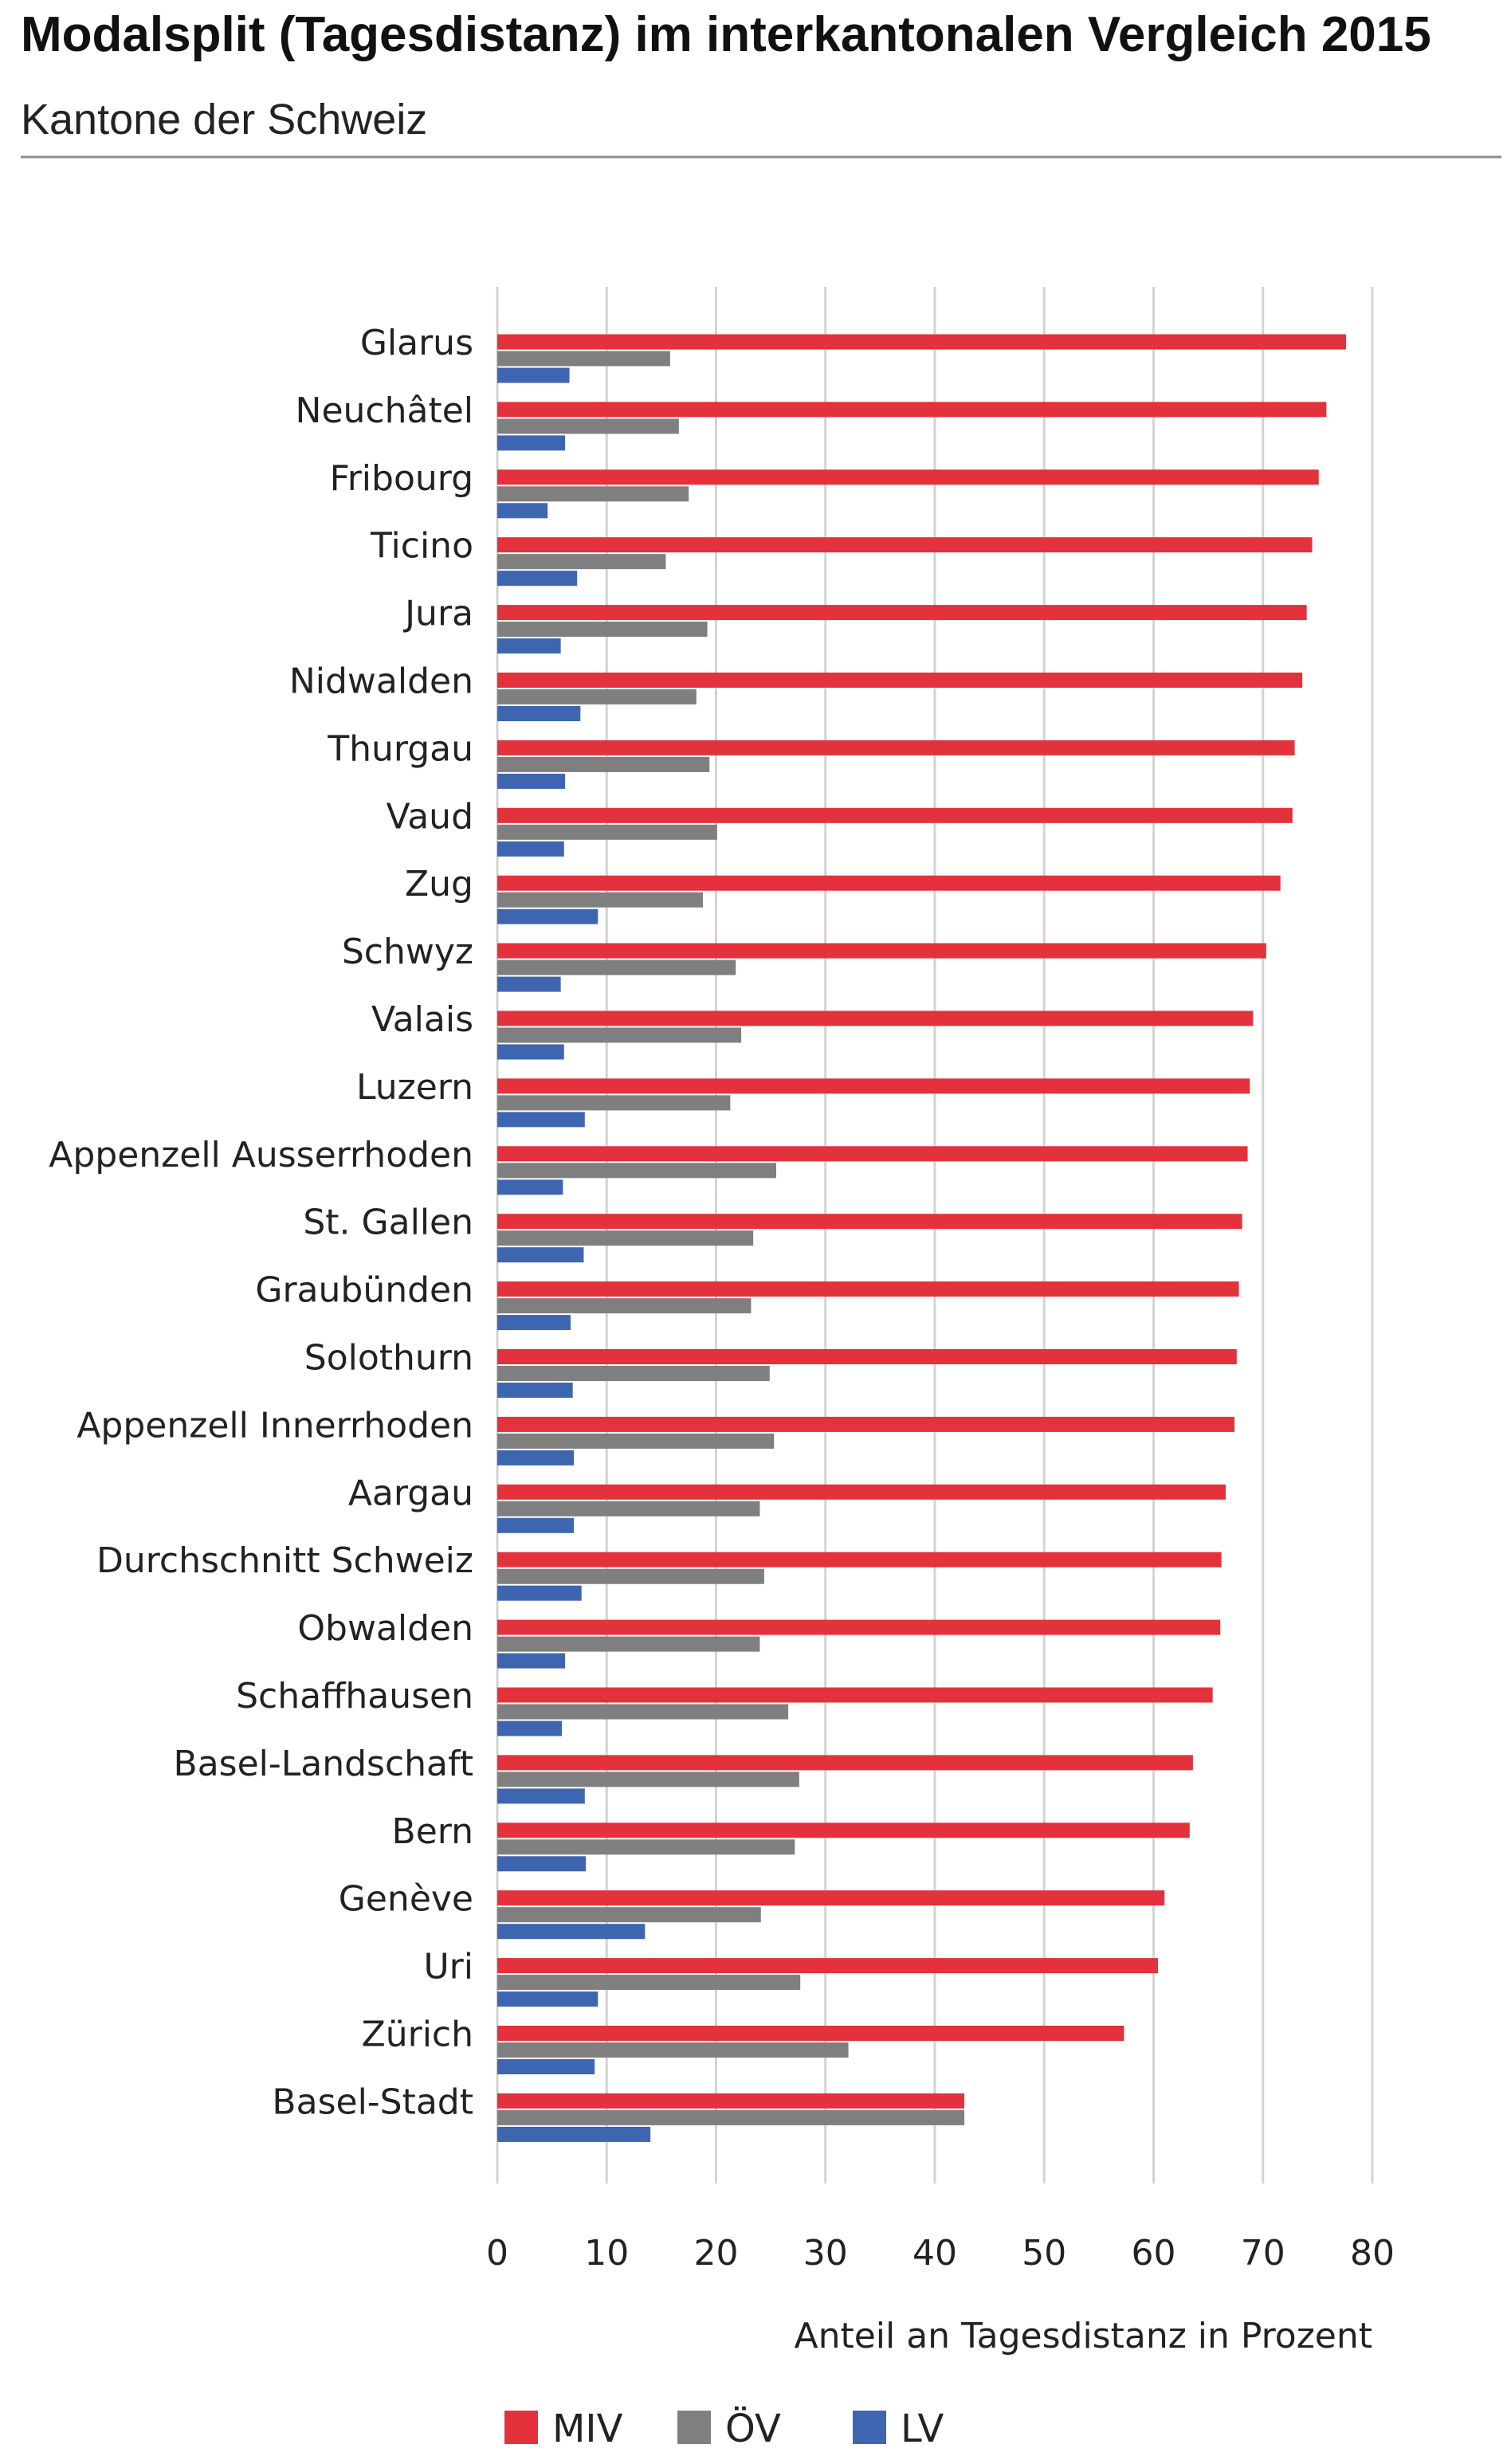 This screenshot has height=2464, width=1511. I want to click on category-label: Vaud, so click(430, 816).